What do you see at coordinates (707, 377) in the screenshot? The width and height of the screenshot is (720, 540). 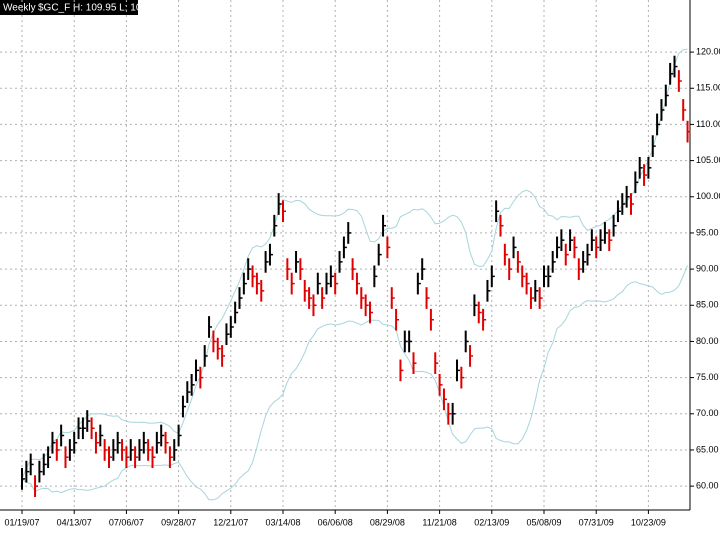 I see `y-tick-label: 75.00` at bounding box center [707, 377].